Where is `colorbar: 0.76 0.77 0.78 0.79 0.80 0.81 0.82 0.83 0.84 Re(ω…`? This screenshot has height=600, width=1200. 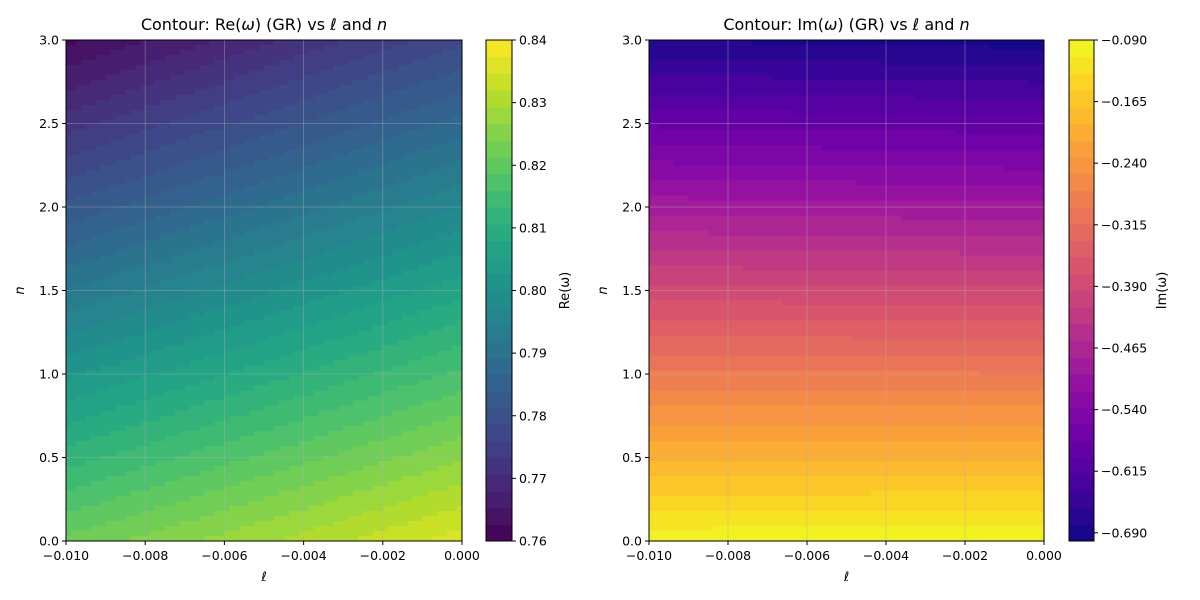 colorbar: 0.76 0.77 0.78 0.79 0.80 0.81 0.82 0.83 0.84 Re(ω… is located at coordinates (529, 291).